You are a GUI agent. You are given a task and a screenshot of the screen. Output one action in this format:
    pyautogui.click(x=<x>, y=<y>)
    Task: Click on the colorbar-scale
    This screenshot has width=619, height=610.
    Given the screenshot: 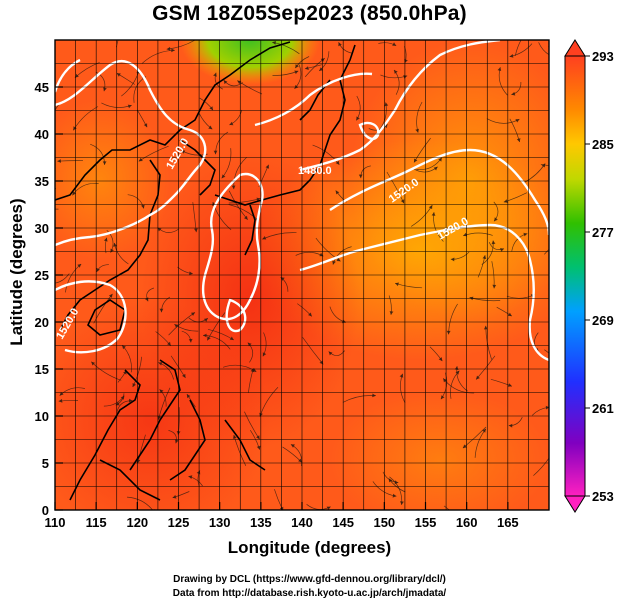 What is the action you would take?
    pyautogui.click(x=575, y=276)
    